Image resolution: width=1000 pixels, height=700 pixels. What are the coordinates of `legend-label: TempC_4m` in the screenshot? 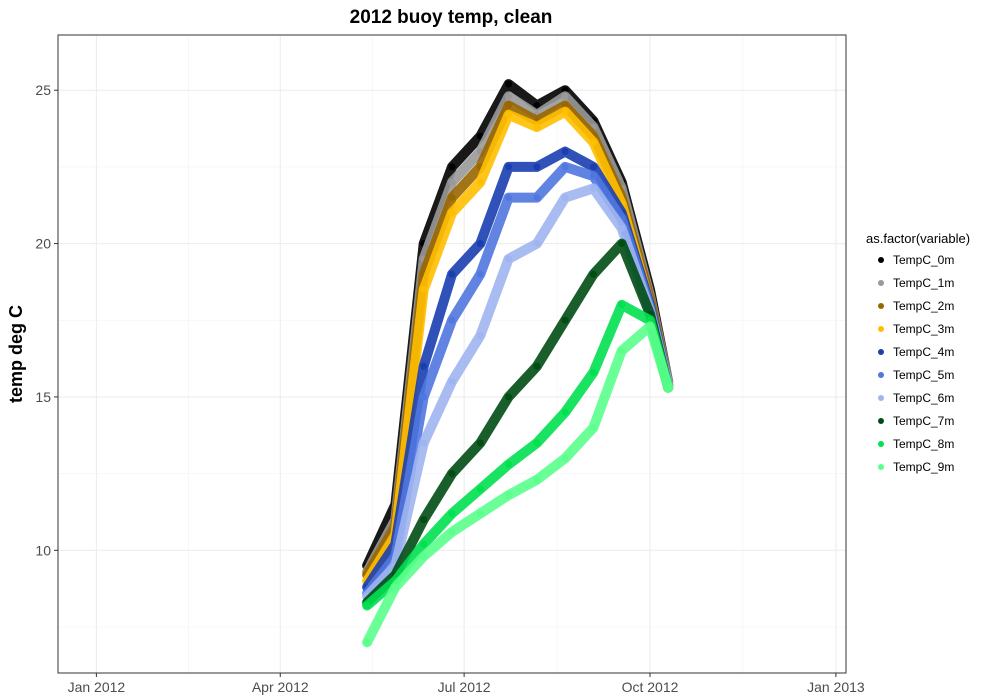 It's located at (923, 352).